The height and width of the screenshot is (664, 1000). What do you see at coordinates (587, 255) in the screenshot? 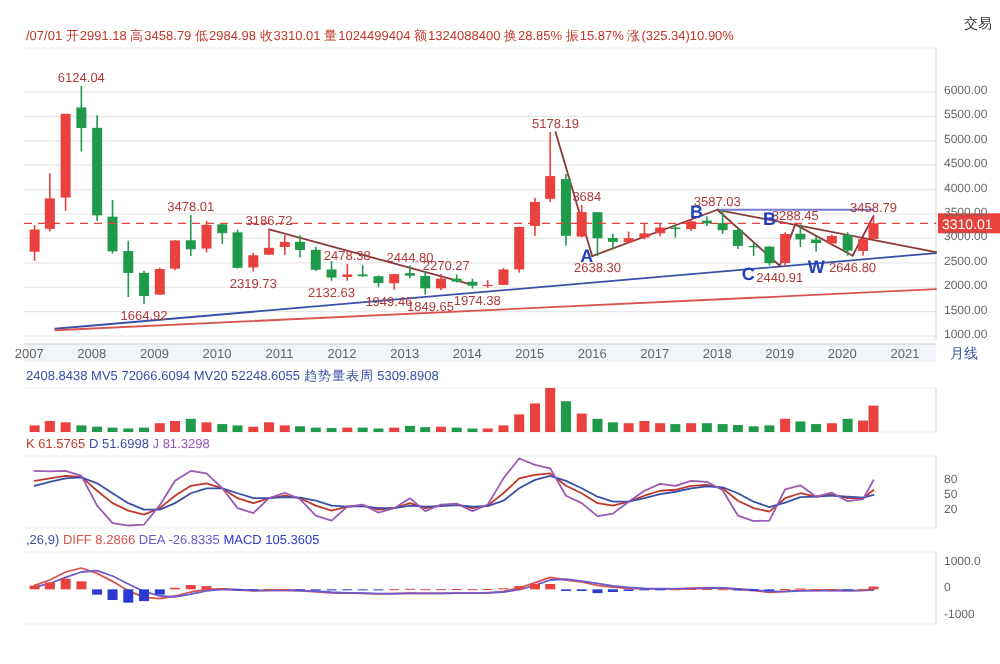
I see `annotation: A` at bounding box center [587, 255].